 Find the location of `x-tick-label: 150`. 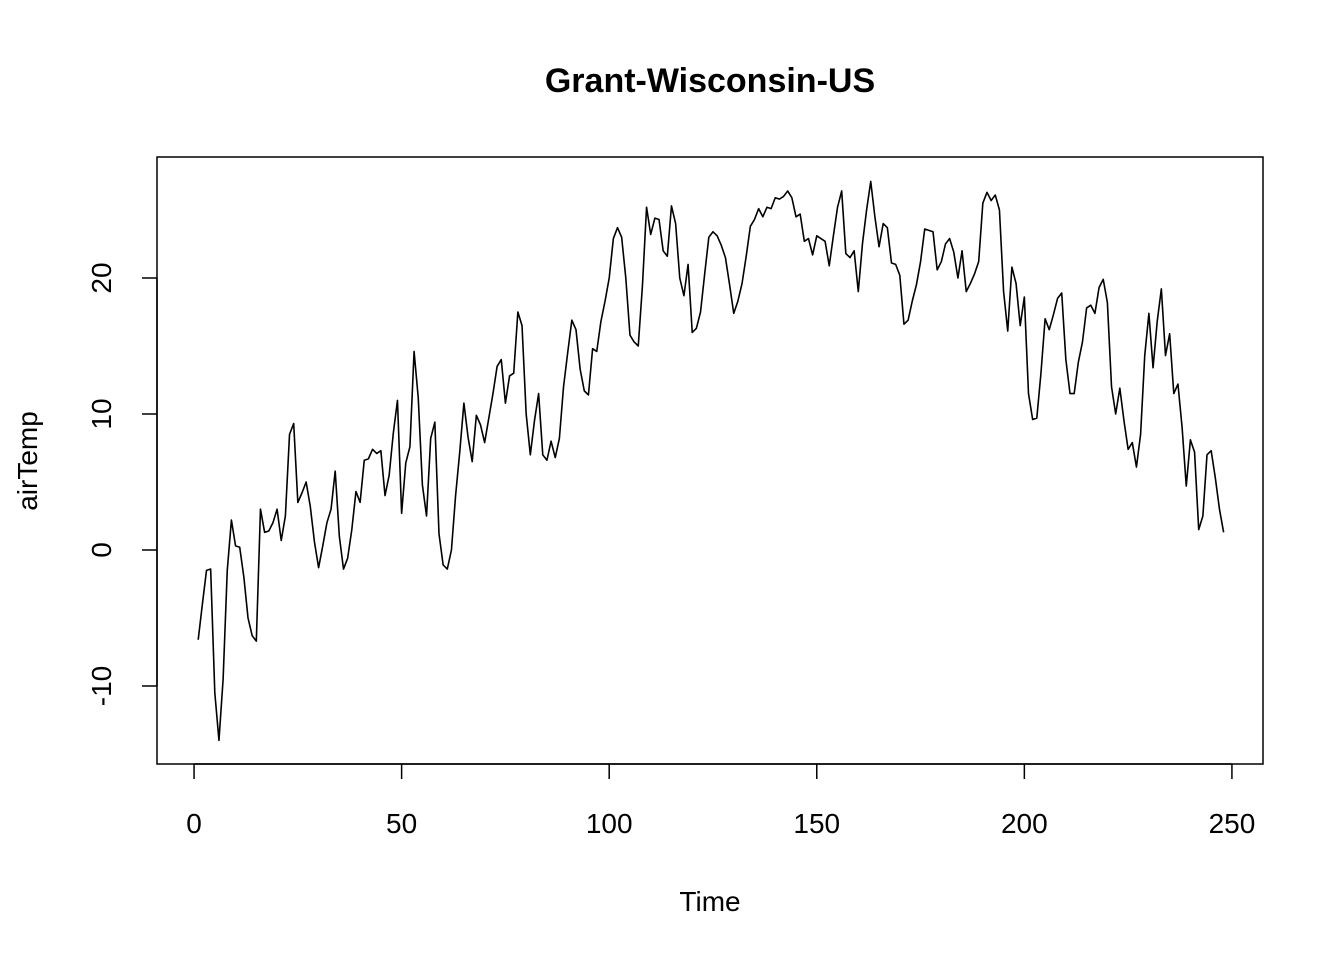

x-tick-label: 150 is located at coordinates (816, 823).